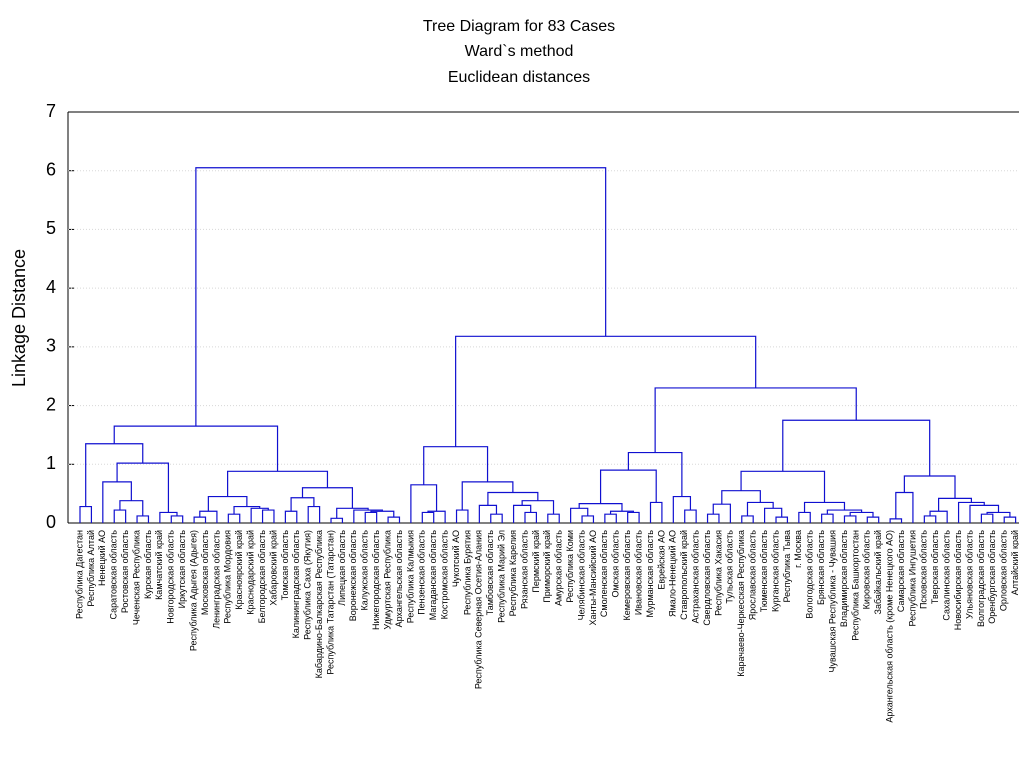 The width and height of the screenshot is (1019, 771). What do you see at coordinates (342, 568) in the screenshot?
I see `leaf-label: Липецкая область` at bounding box center [342, 568].